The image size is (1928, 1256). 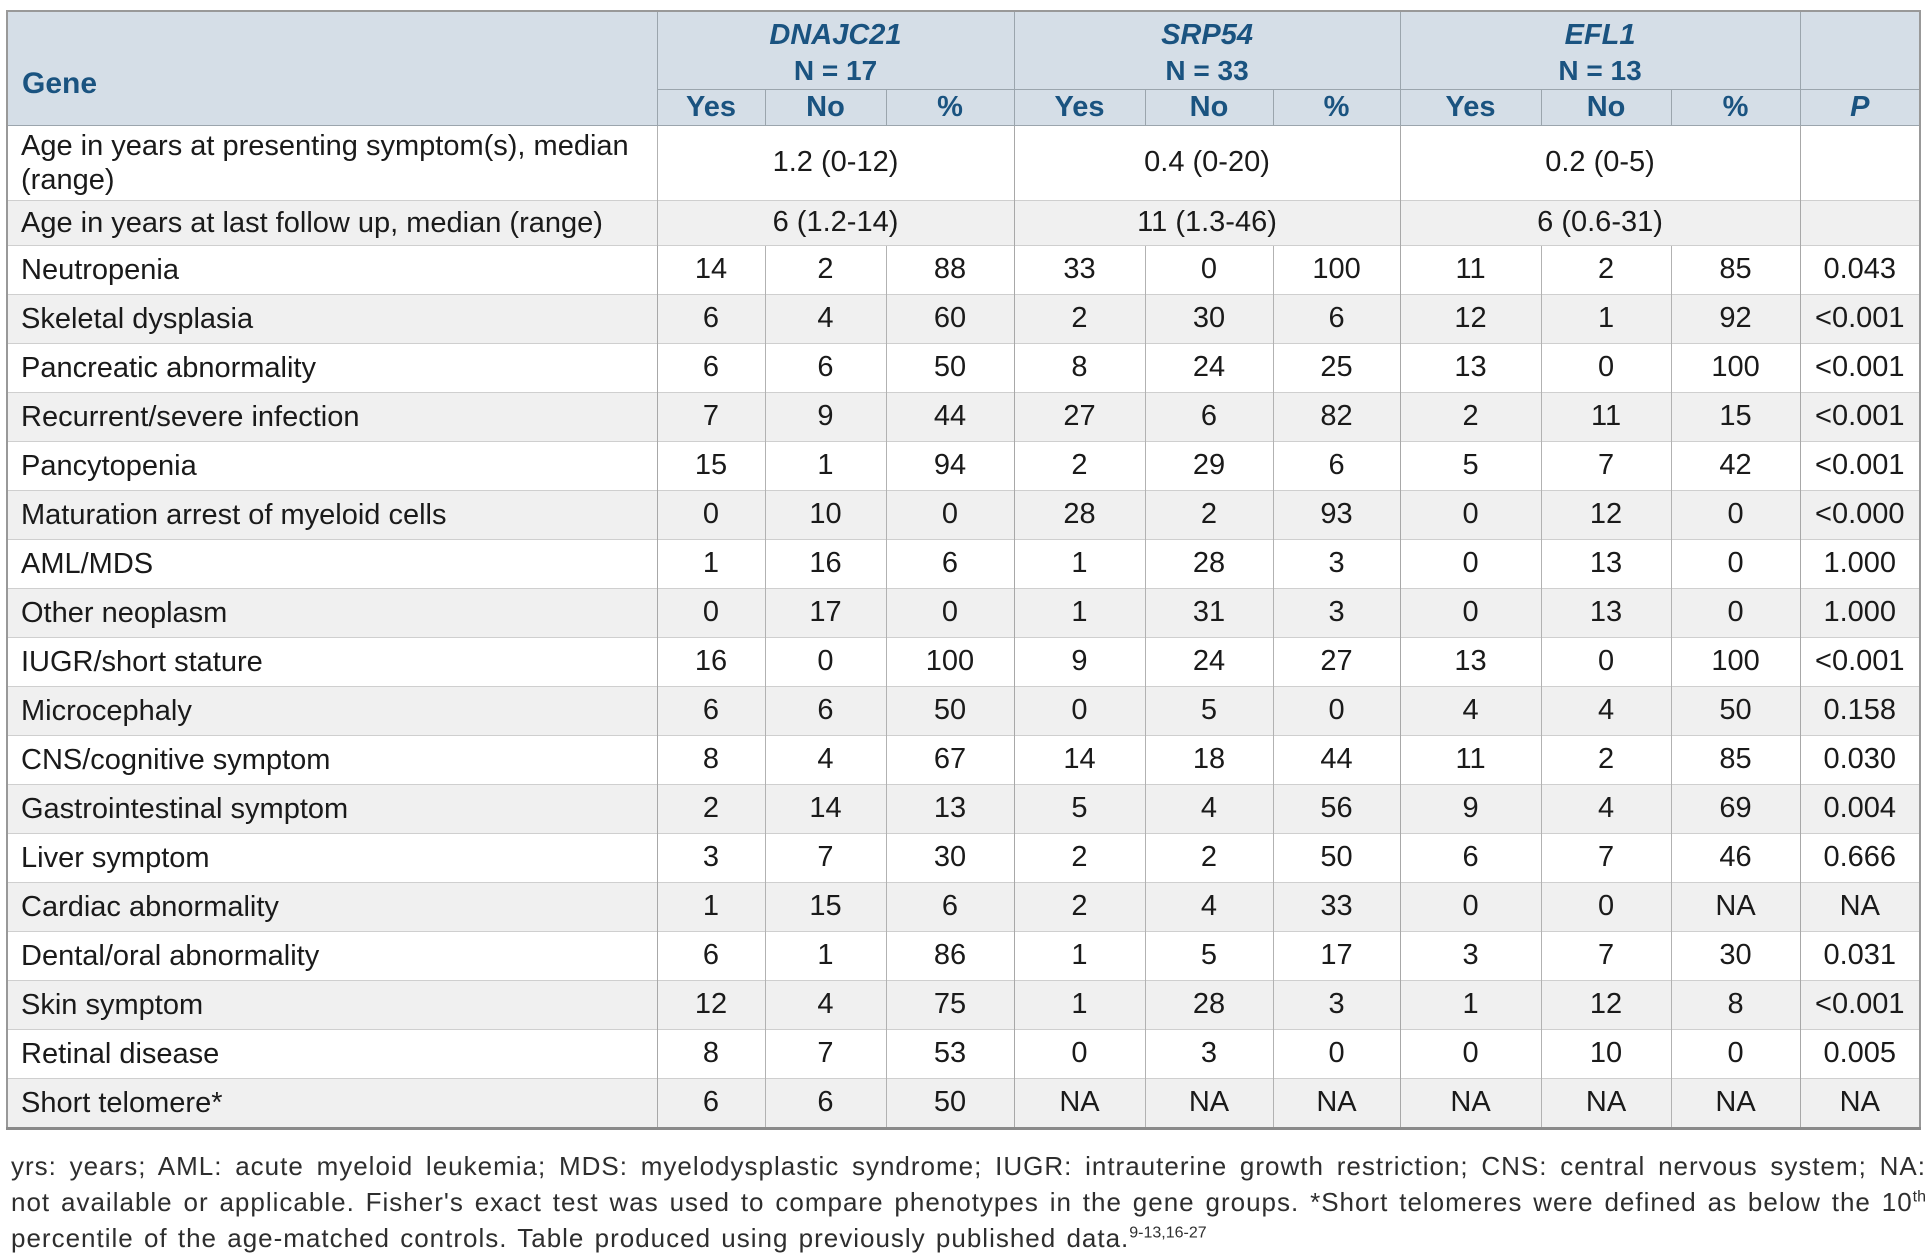 What do you see at coordinates (332, 367) in the screenshot?
I see `row-label: Pancreatic abnormality` at bounding box center [332, 367].